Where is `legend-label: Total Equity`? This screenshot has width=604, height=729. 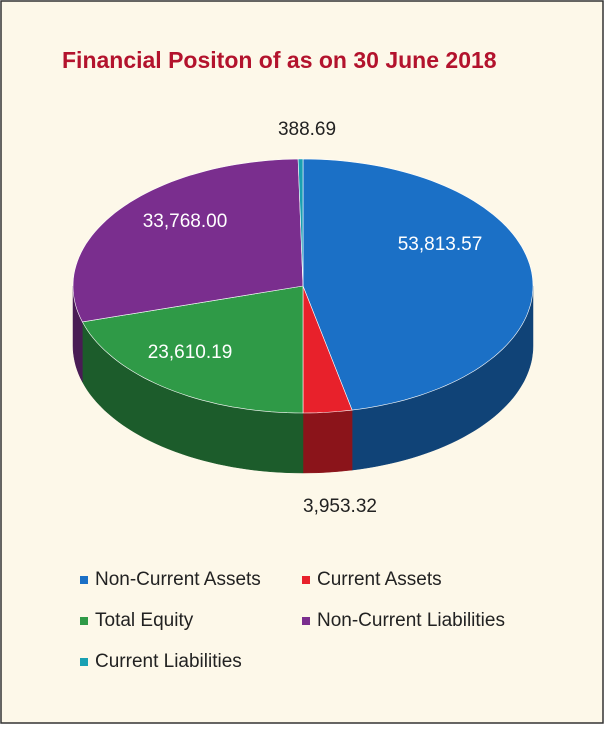
legend-label: Total Equity is located at coordinates (144, 620).